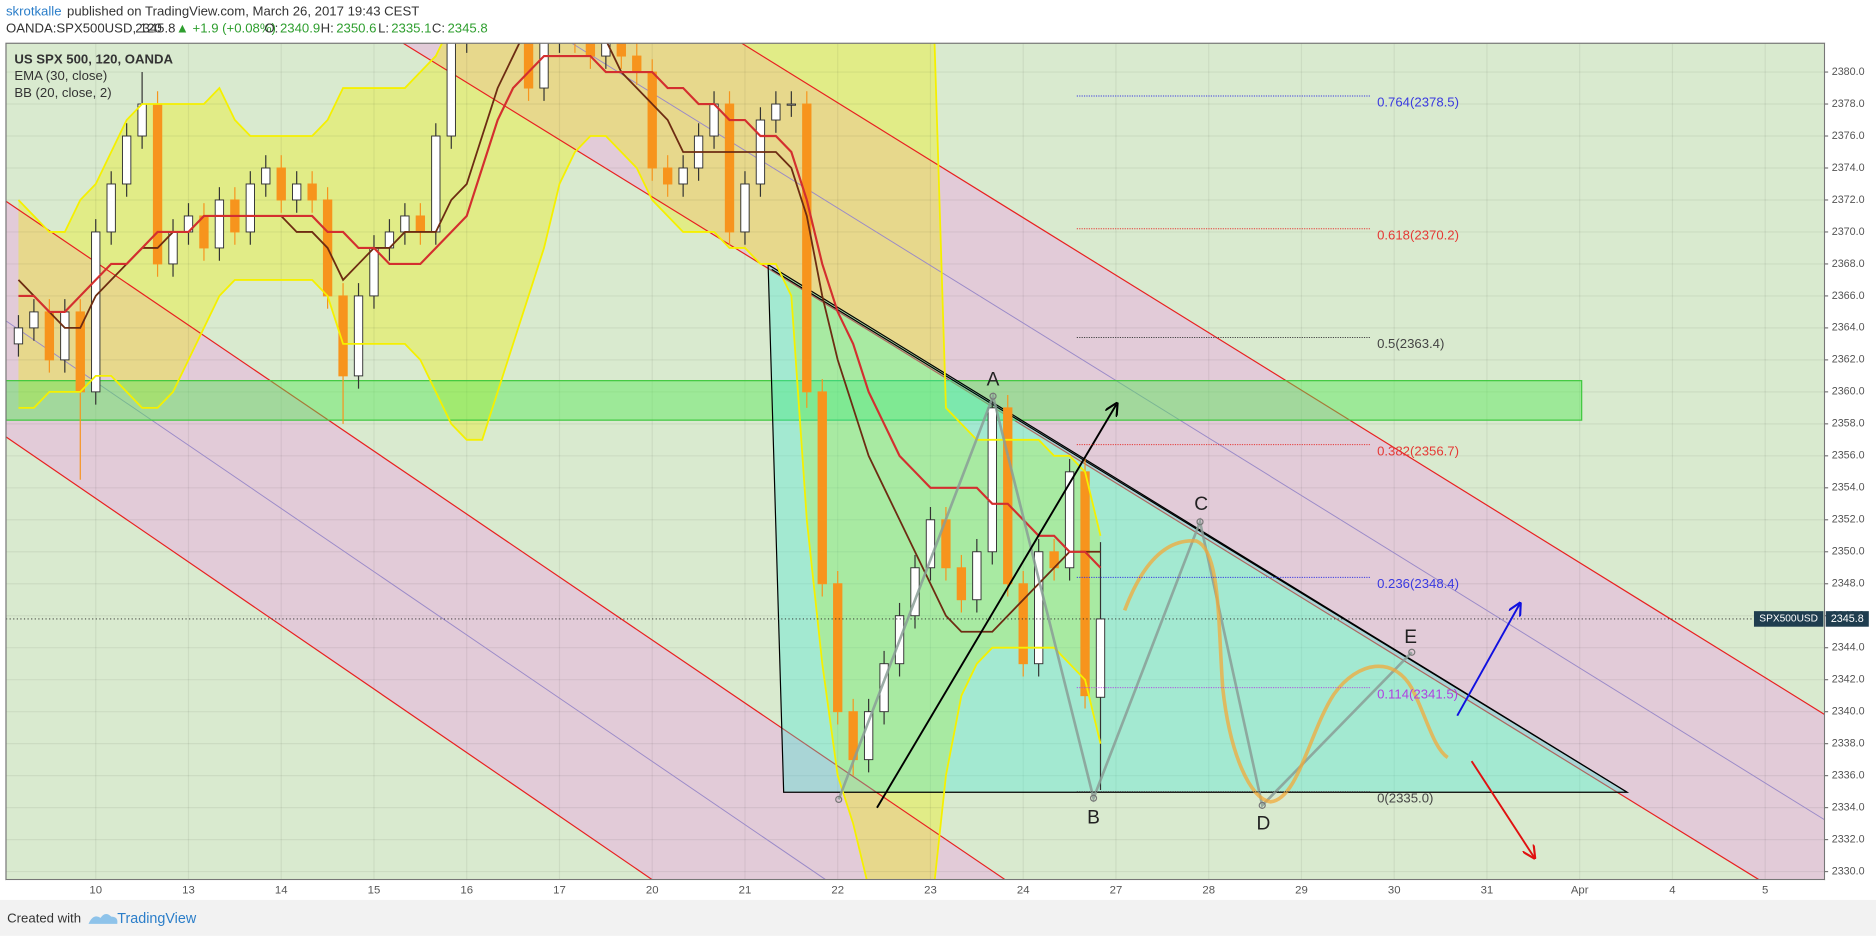 This screenshot has height=936, width=1876. Describe the element at coordinates (93, 58) in the screenshot. I see `chart-title: US SPX 500, 120, OANDA` at that location.